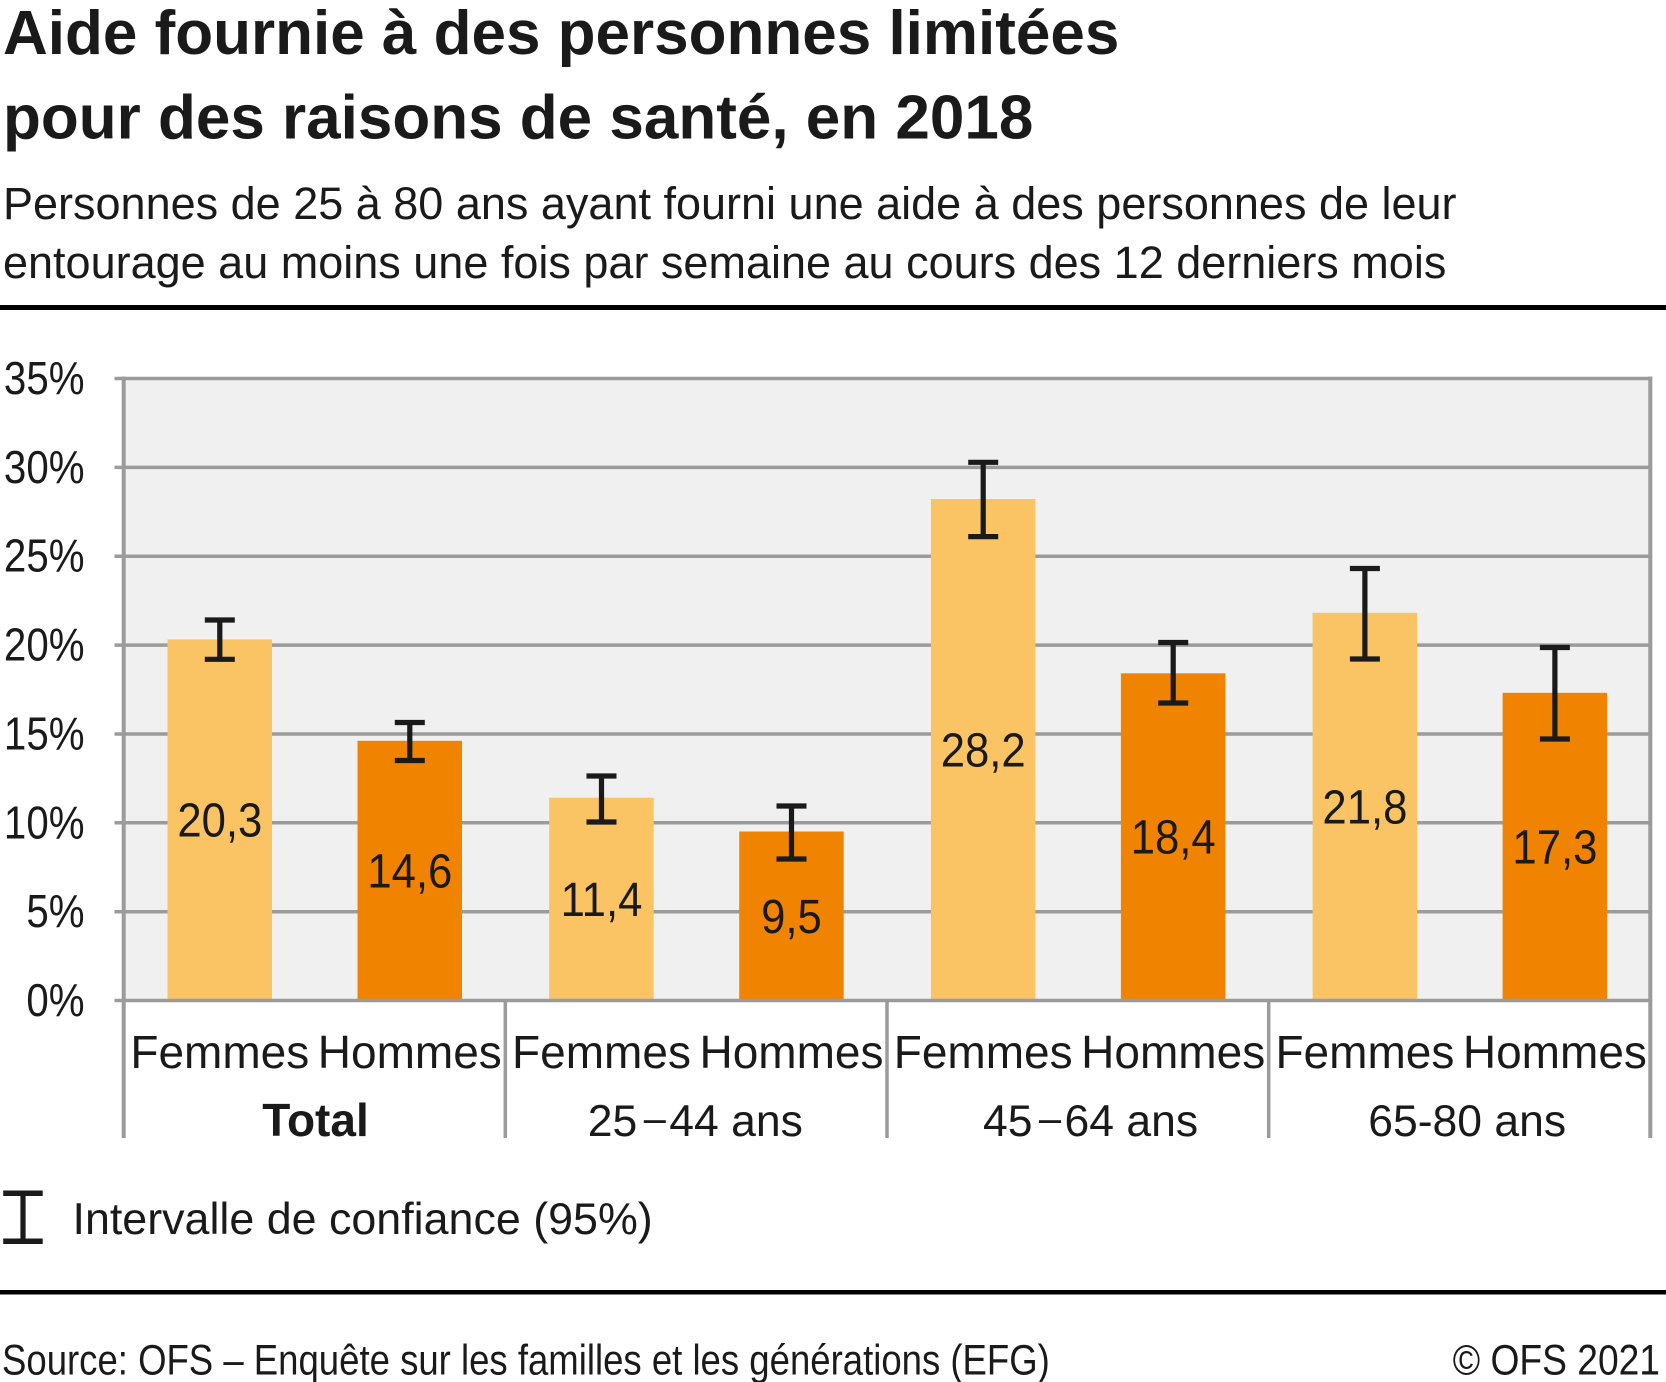 Image resolution: width=1666 pixels, height=1382 pixels. Describe the element at coordinates (55, 1001) in the screenshot. I see `svg-text: 0%` at that location.